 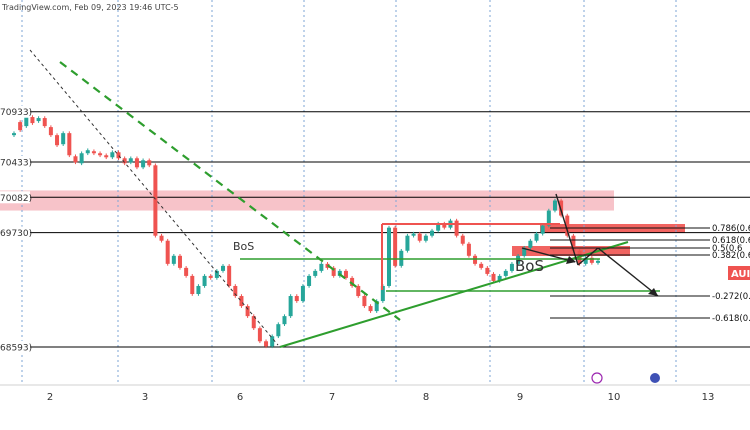 I want to click on x-tick-8: 8, so click(x=426, y=397).